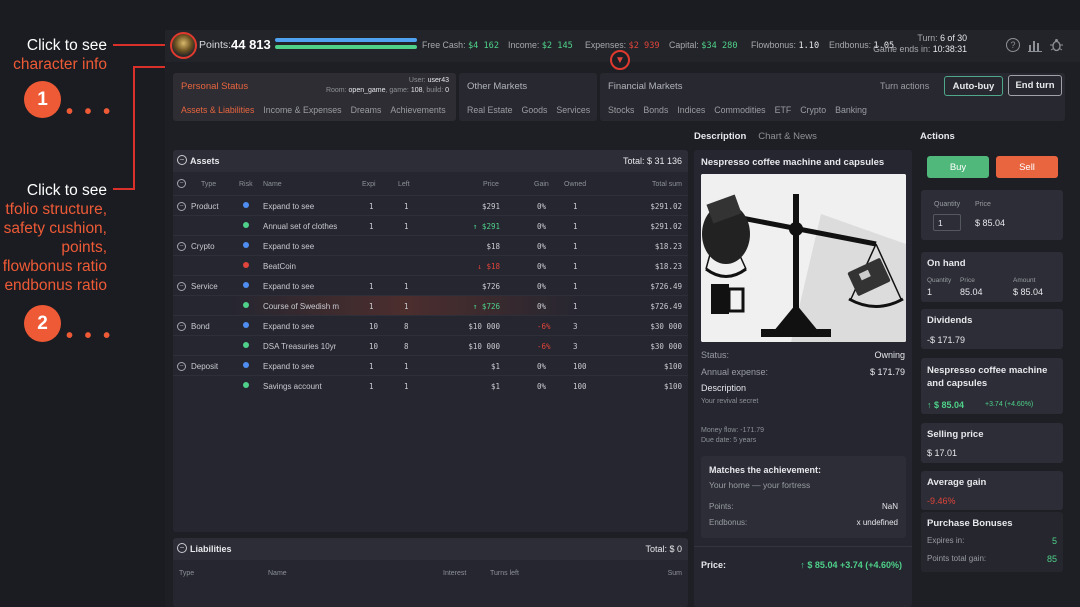  Describe the element at coordinates (970, 523) in the screenshot. I see `purchase-bonuses-title: Purchase Bonuses` at that location.